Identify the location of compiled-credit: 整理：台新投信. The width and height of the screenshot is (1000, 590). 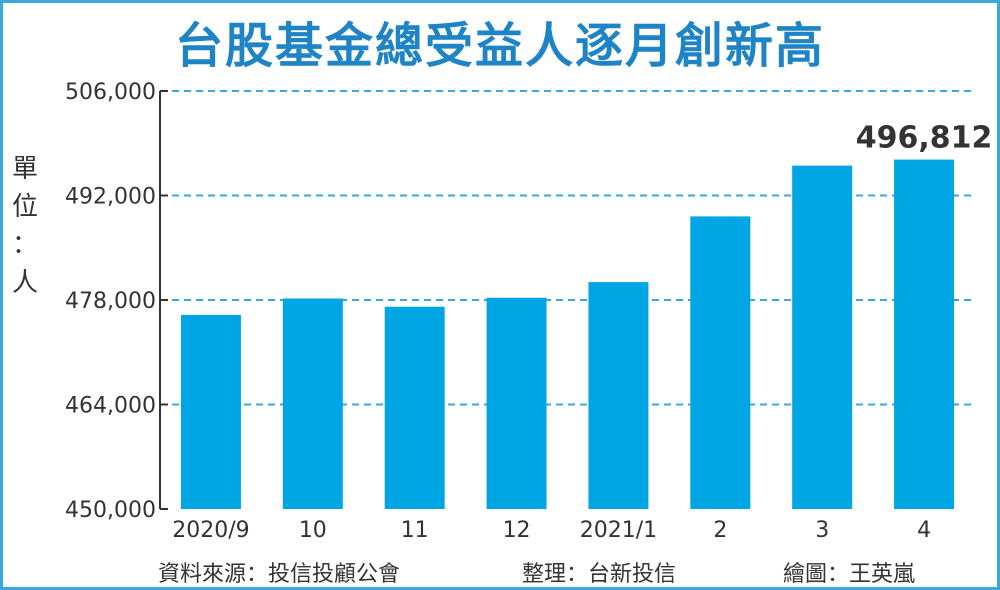
(599, 574).